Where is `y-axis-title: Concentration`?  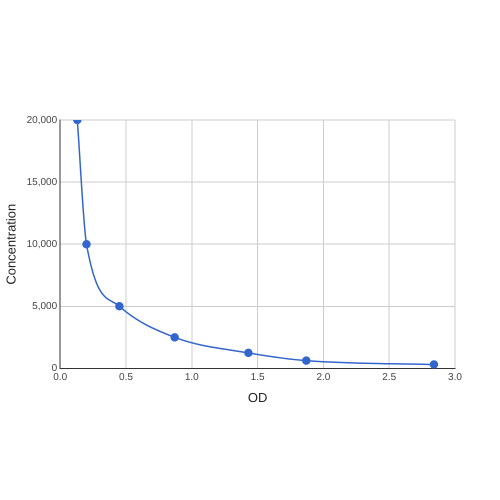 y-axis-title: Concentration is located at coordinates (10, 244).